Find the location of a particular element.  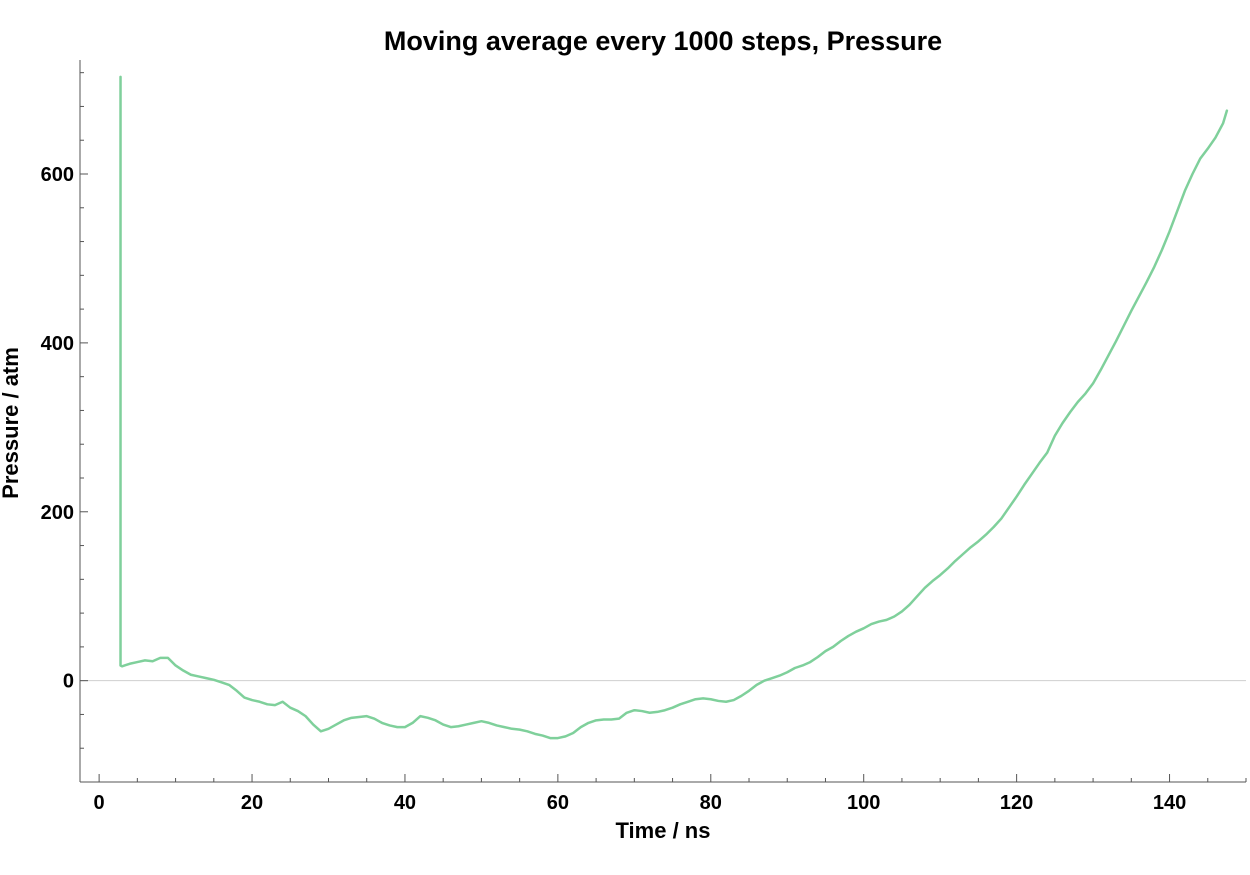

y-tick-label: 600 is located at coordinates (57, 175).